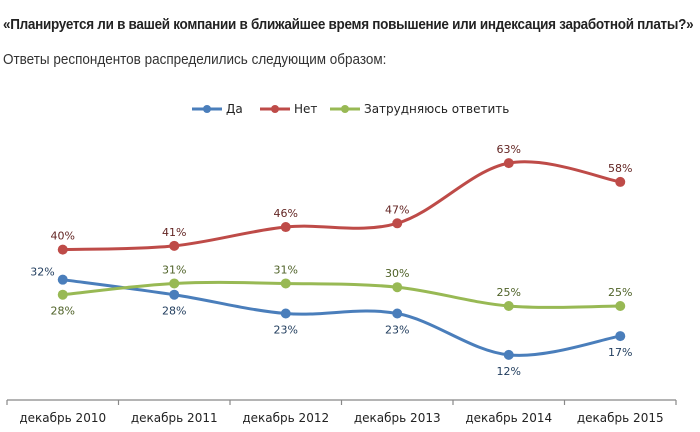 The width and height of the screenshot is (700, 432). Describe the element at coordinates (288, 109) in the screenshot. I see `legend-item: Нет` at that location.